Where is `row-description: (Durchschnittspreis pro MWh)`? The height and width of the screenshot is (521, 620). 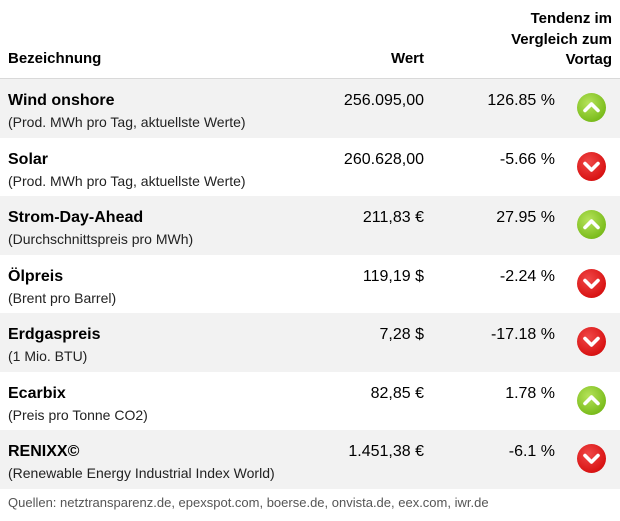 row-description: (Durchschnittspreis pro MWh) is located at coordinates (101, 239).